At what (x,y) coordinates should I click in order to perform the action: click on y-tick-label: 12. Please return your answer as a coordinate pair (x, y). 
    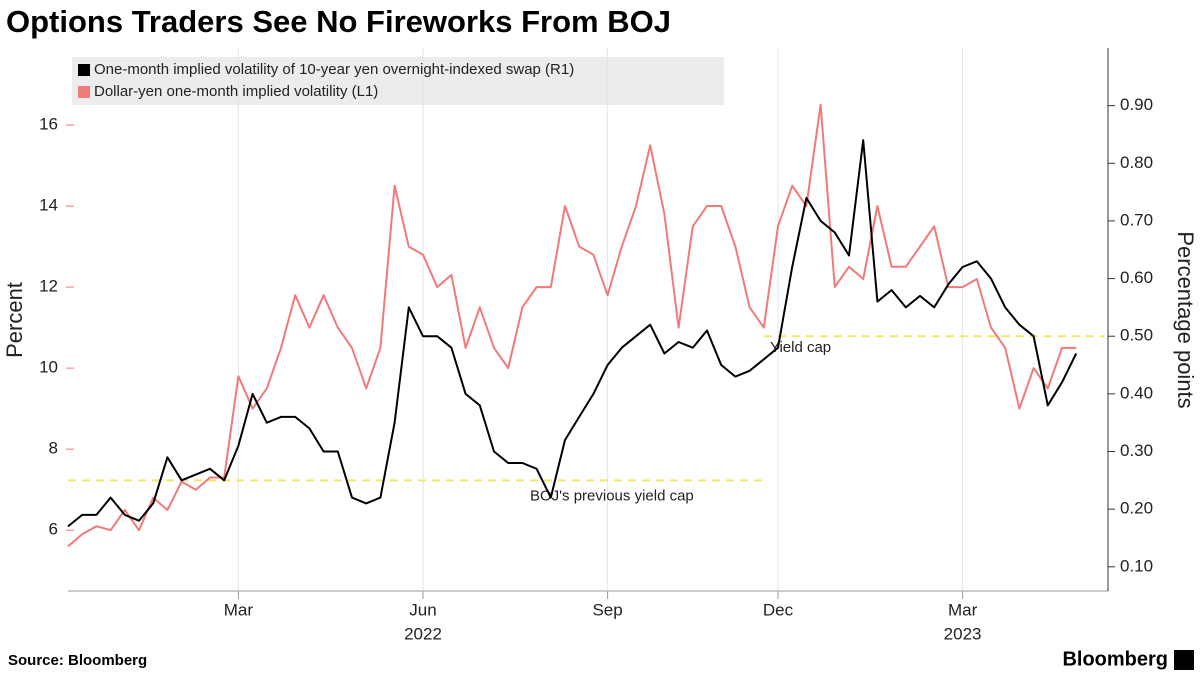
    Looking at the image, I should click on (48, 286).